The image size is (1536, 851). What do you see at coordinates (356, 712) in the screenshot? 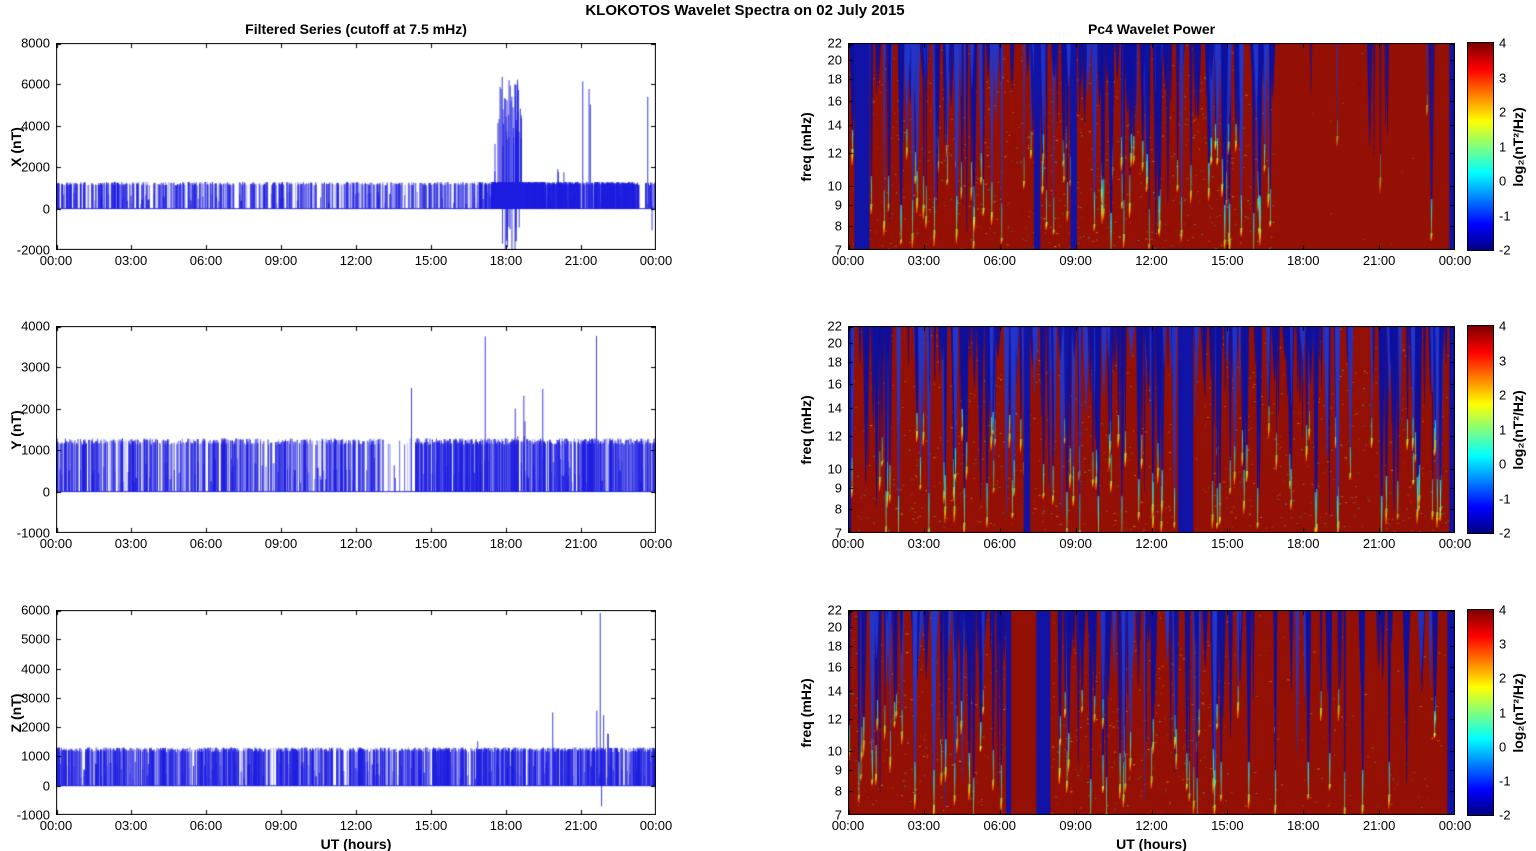
I see `z-filtered-series-canvas` at bounding box center [356, 712].